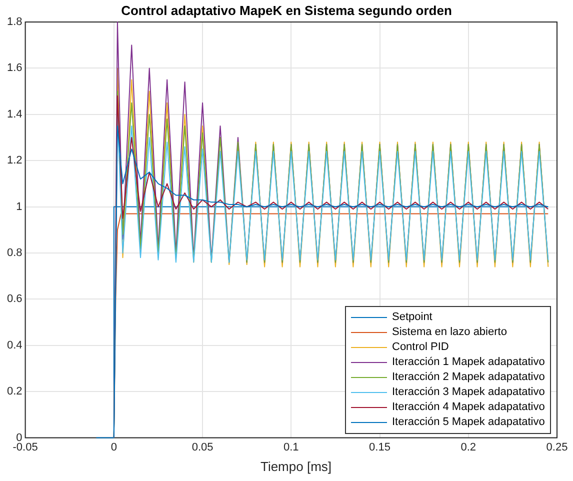  What do you see at coordinates (557, 447) in the screenshot?
I see `x-tick-label: 0.25` at bounding box center [557, 447].